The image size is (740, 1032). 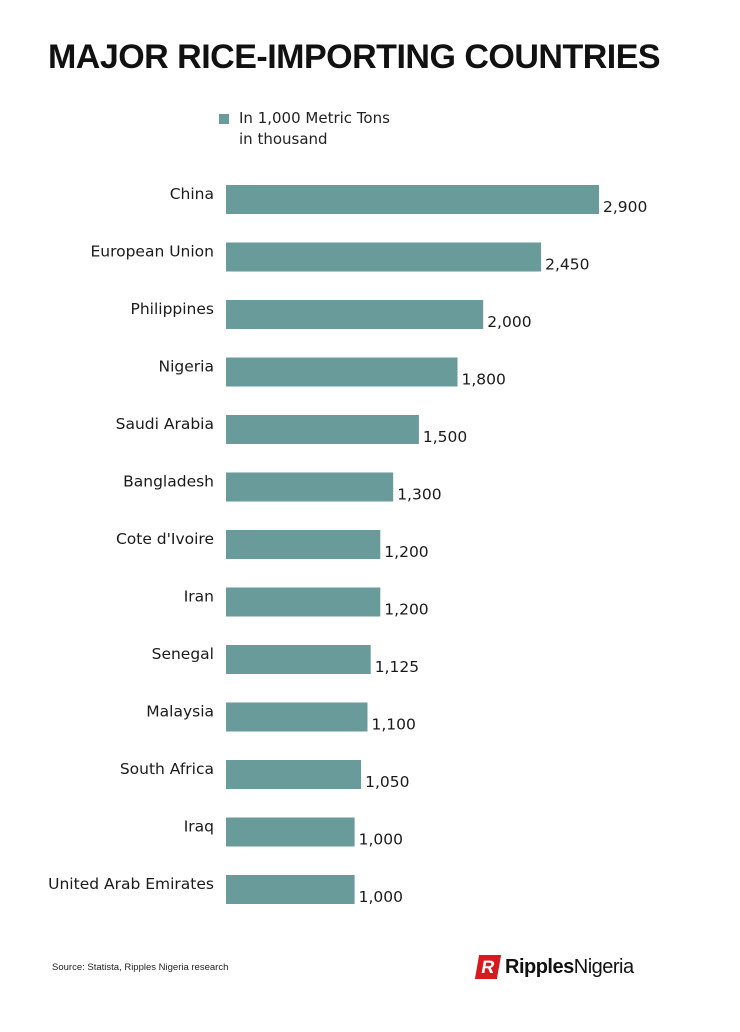 I want to click on logo-mark-icon: R, so click(x=488, y=967).